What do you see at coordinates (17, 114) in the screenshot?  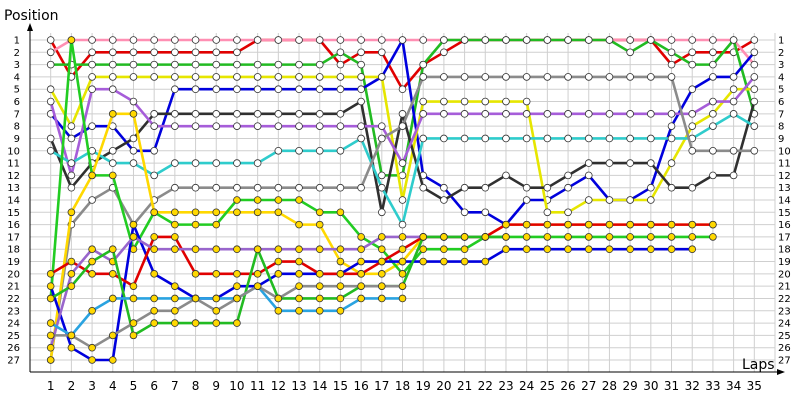 I see `y-tick-label: 7` at bounding box center [17, 114].